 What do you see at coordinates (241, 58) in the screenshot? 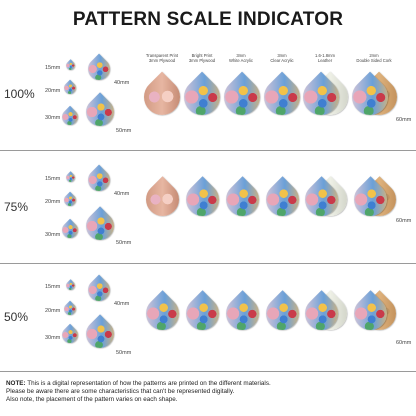
I see `column-header-white-acrylic: 3mm White Acrylic` at bounding box center [241, 58].